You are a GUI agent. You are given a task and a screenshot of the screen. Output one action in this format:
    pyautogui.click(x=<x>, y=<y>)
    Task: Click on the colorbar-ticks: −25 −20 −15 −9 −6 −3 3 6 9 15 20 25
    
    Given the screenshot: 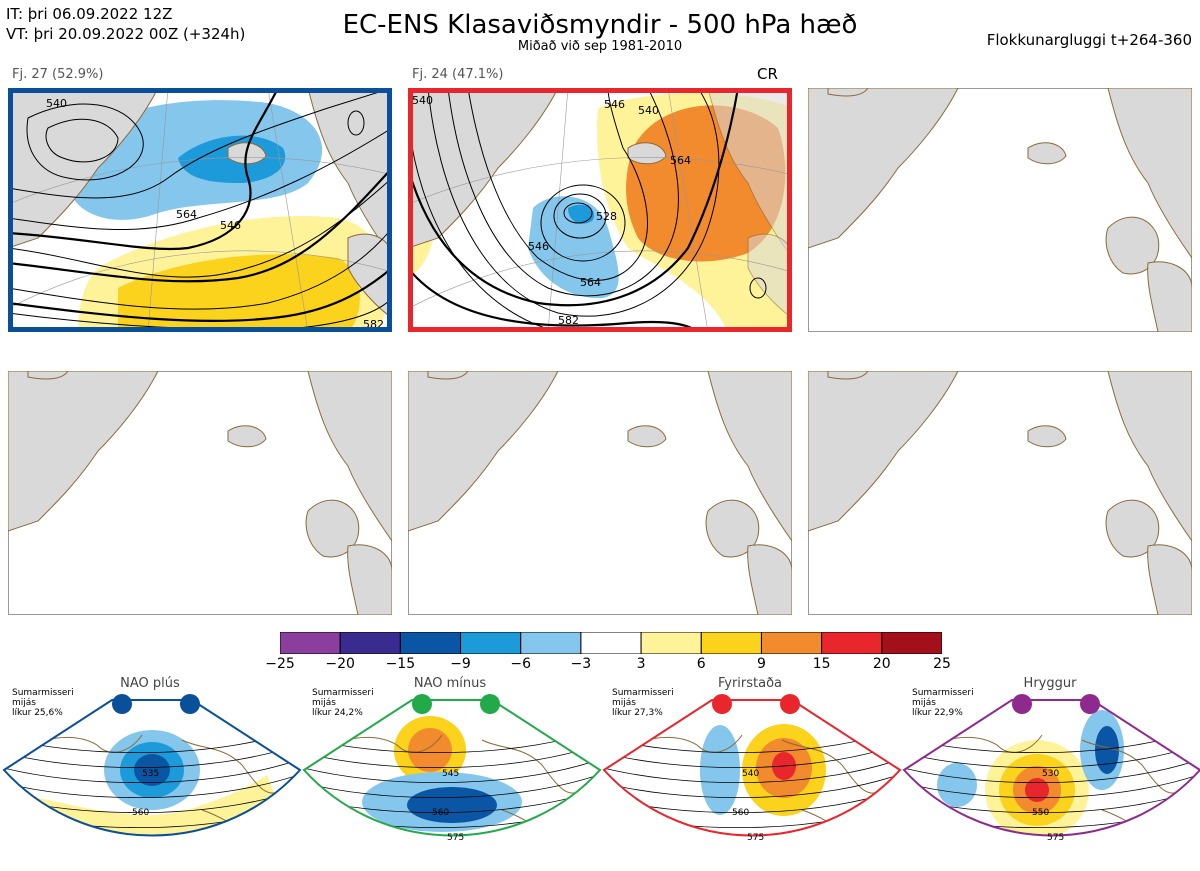 What is the action you would take?
    pyautogui.click(x=608, y=664)
    